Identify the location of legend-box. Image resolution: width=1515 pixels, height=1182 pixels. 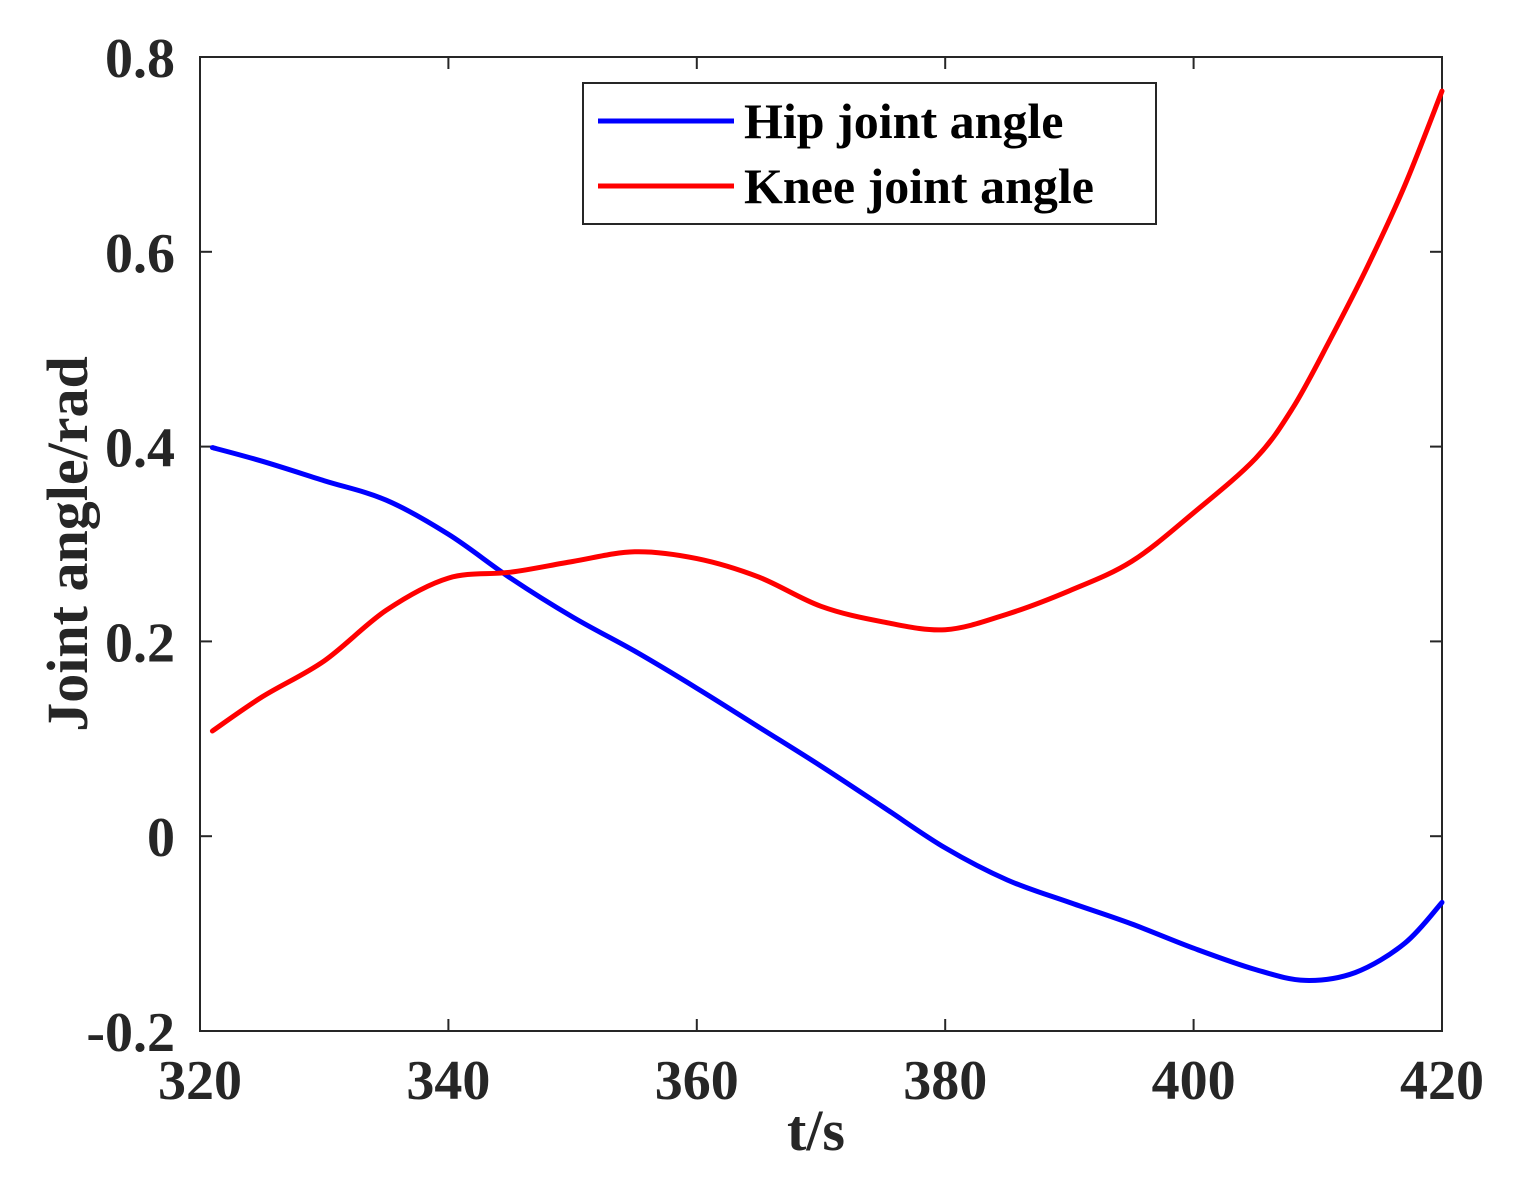
(869, 153).